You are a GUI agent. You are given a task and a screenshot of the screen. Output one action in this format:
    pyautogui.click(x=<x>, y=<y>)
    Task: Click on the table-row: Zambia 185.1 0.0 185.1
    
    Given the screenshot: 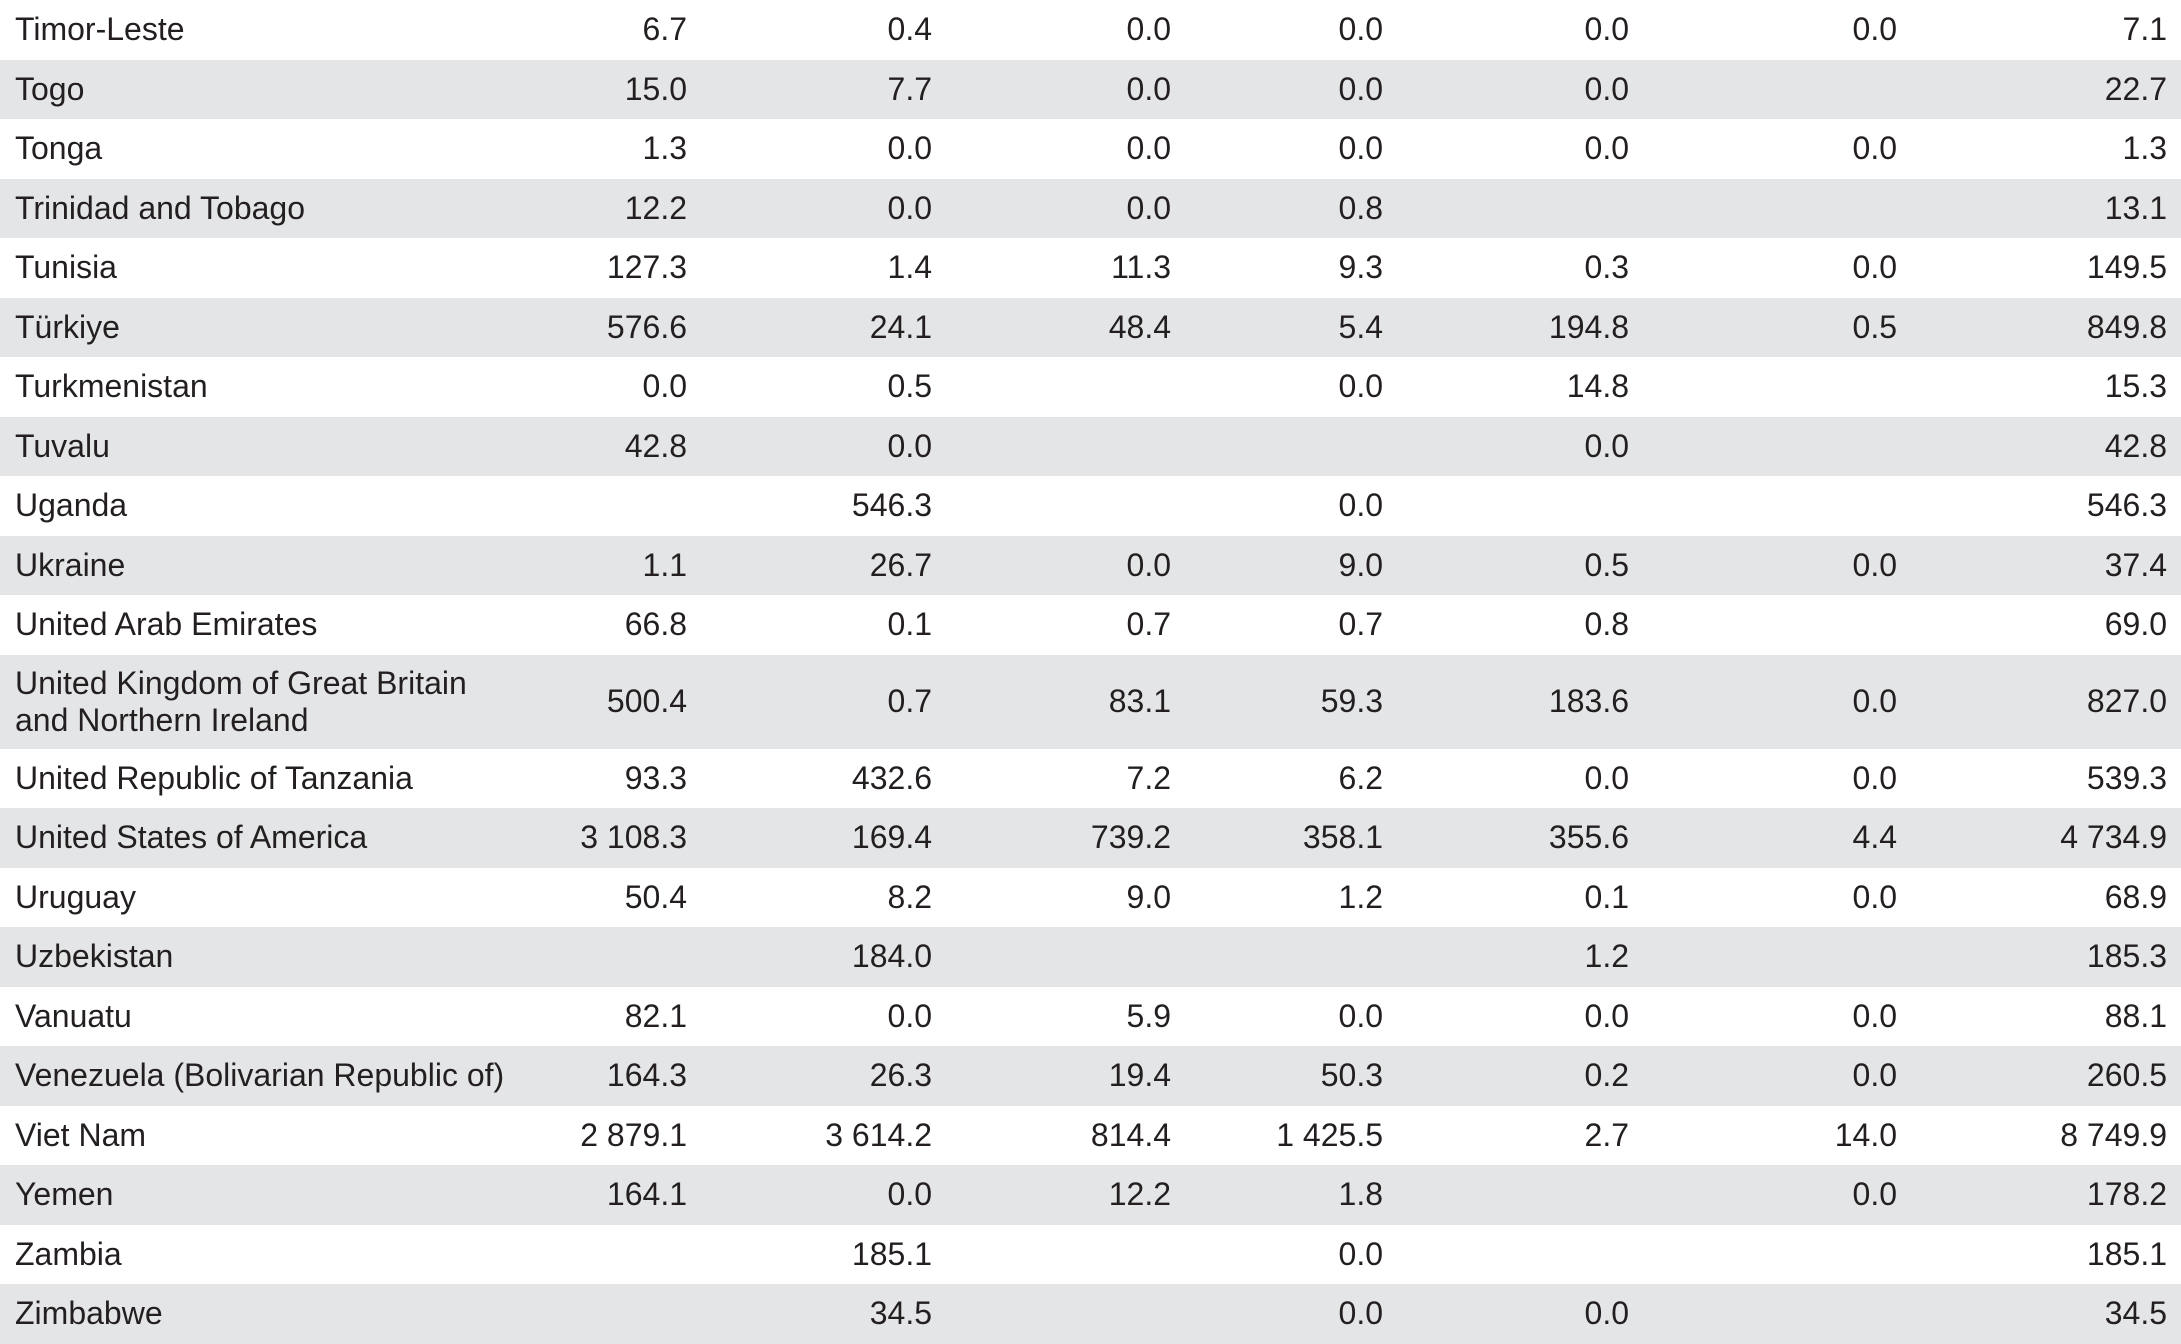 What is the action you would take?
    pyautogui.click(x=1090, y=1255)
    